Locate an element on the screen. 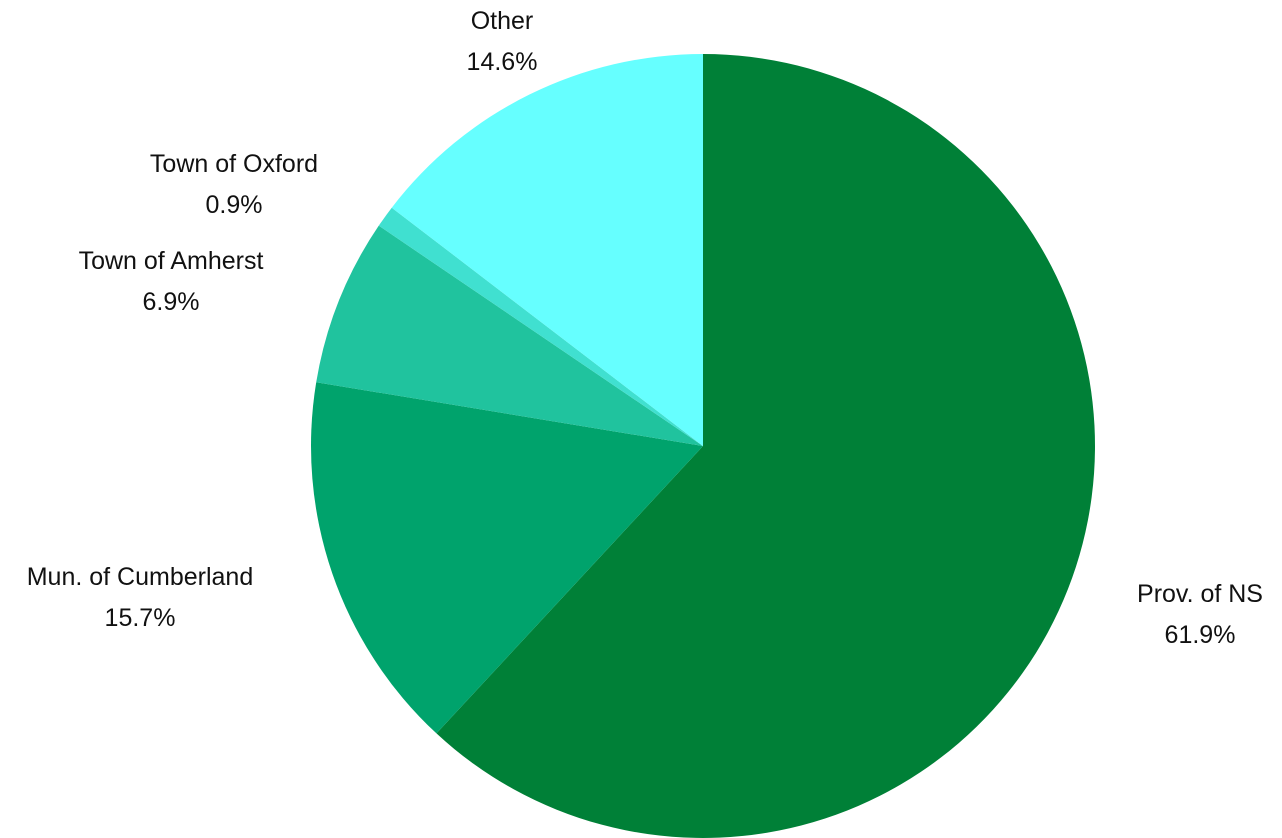  slice-label-prov-of-ns: Prov. of NS is located at coordinates (1200, 594).